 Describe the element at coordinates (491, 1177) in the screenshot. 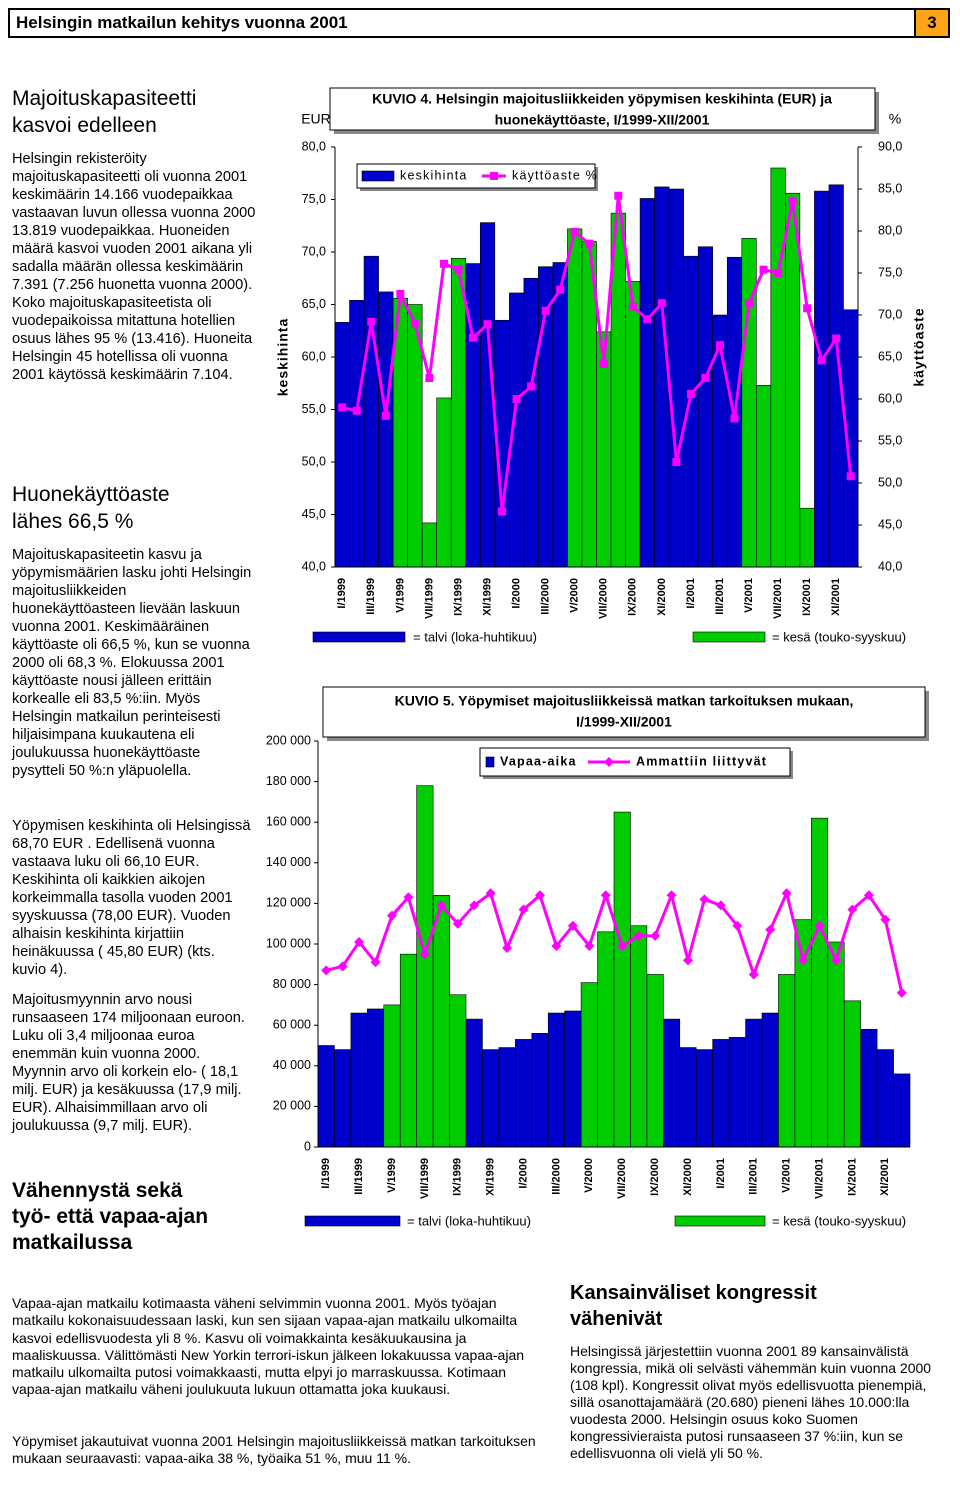

I see `x-tick-label: XI/1999` at that location.